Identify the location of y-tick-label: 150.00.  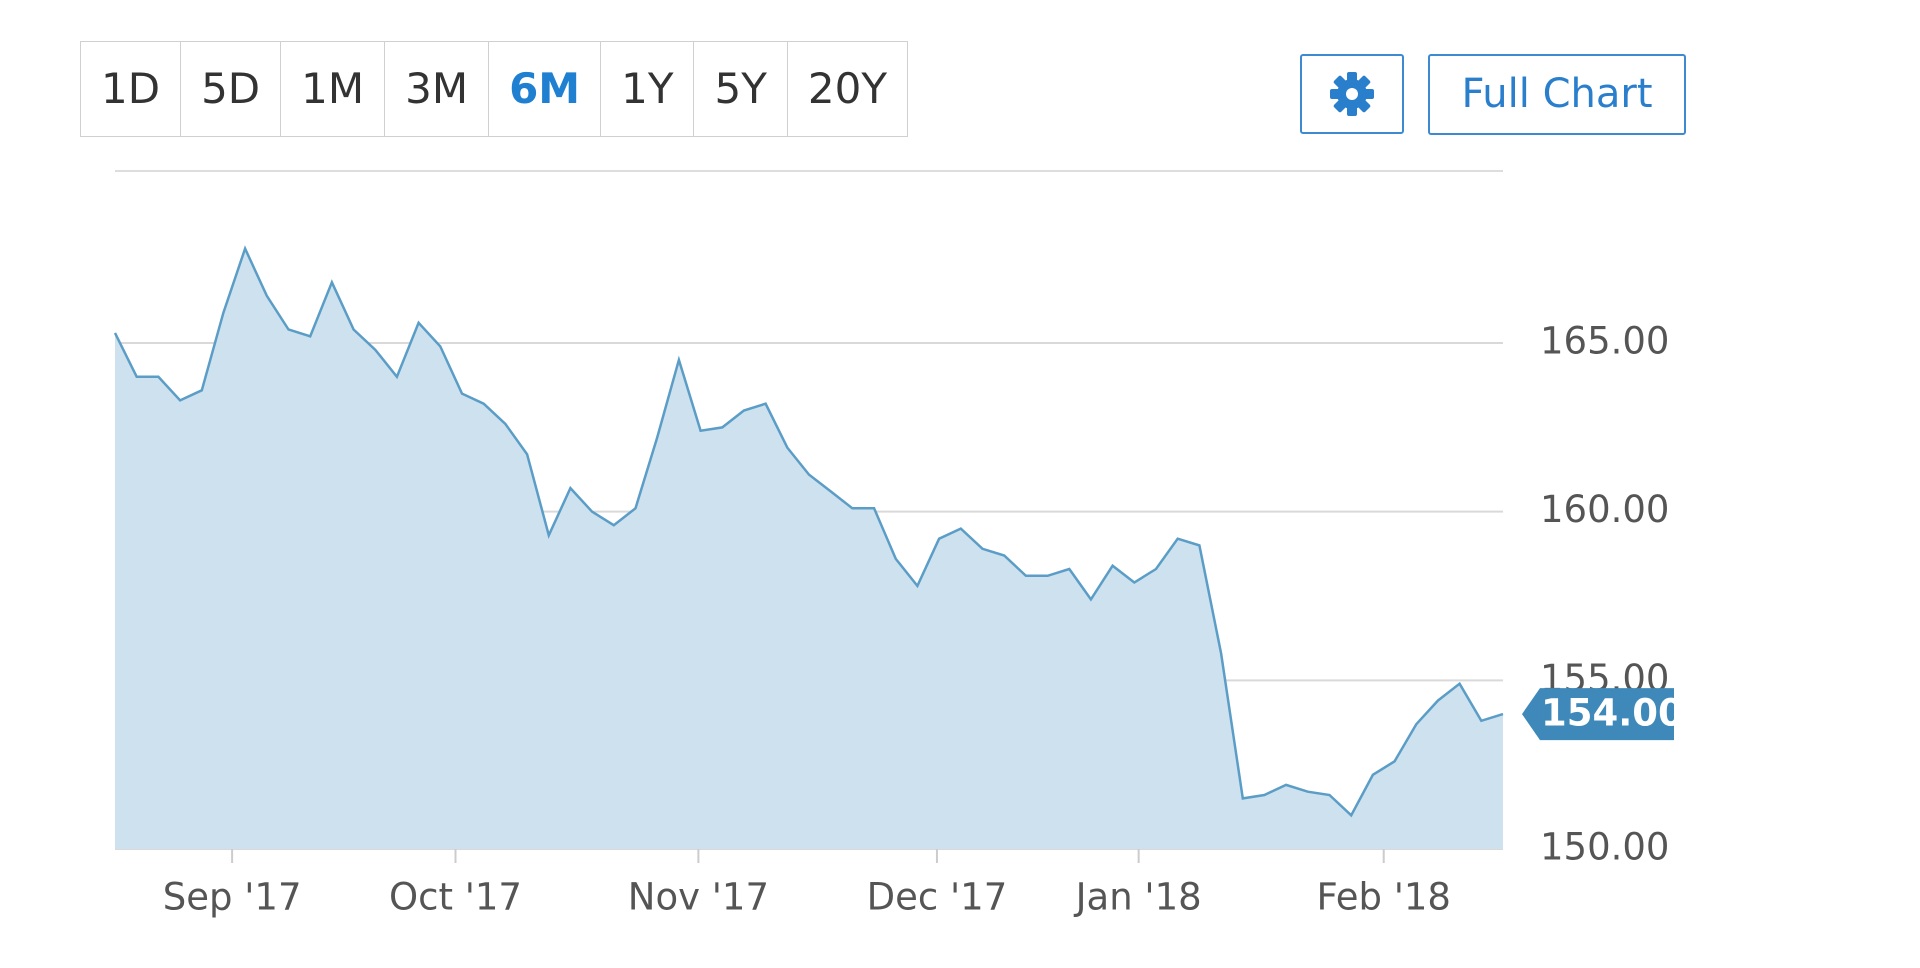
(1604, 847).